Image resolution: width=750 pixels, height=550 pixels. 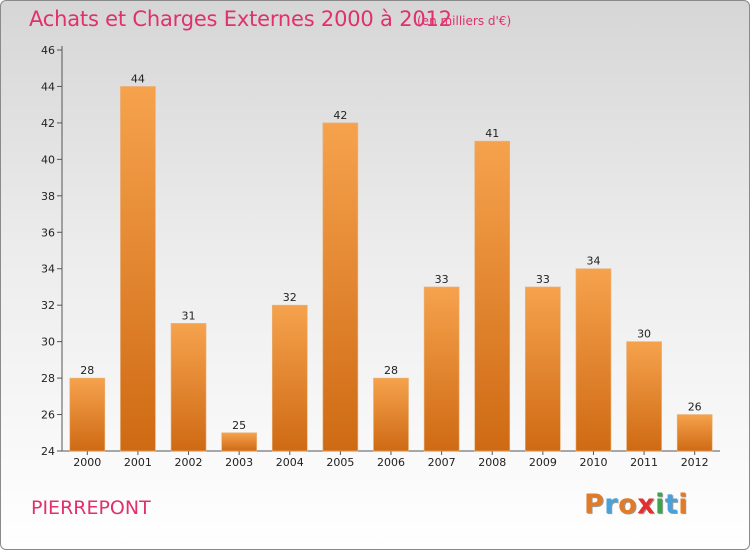 I want to click on value-label-2003: 25, so click(x=239, y=425).